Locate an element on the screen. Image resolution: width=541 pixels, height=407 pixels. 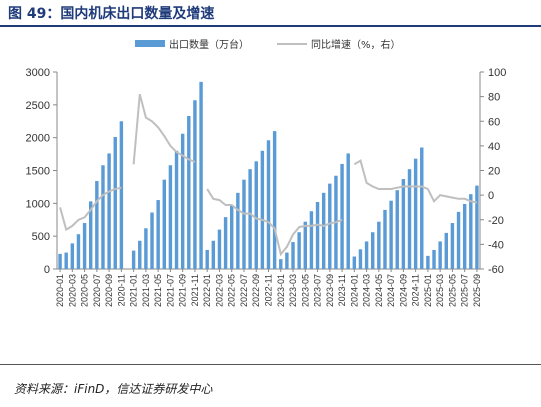
chart-legend: 出口数量（万台） 同比增速（%，右） is located at coordinates (268, 44).